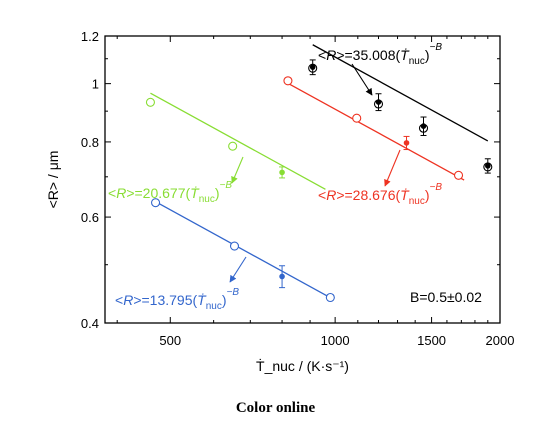  Describe the element at coordinates (302, 365) in the screenshot. I see `x-axis-label: Ṫ_nuc / (K·s⁻¹)` at that location.